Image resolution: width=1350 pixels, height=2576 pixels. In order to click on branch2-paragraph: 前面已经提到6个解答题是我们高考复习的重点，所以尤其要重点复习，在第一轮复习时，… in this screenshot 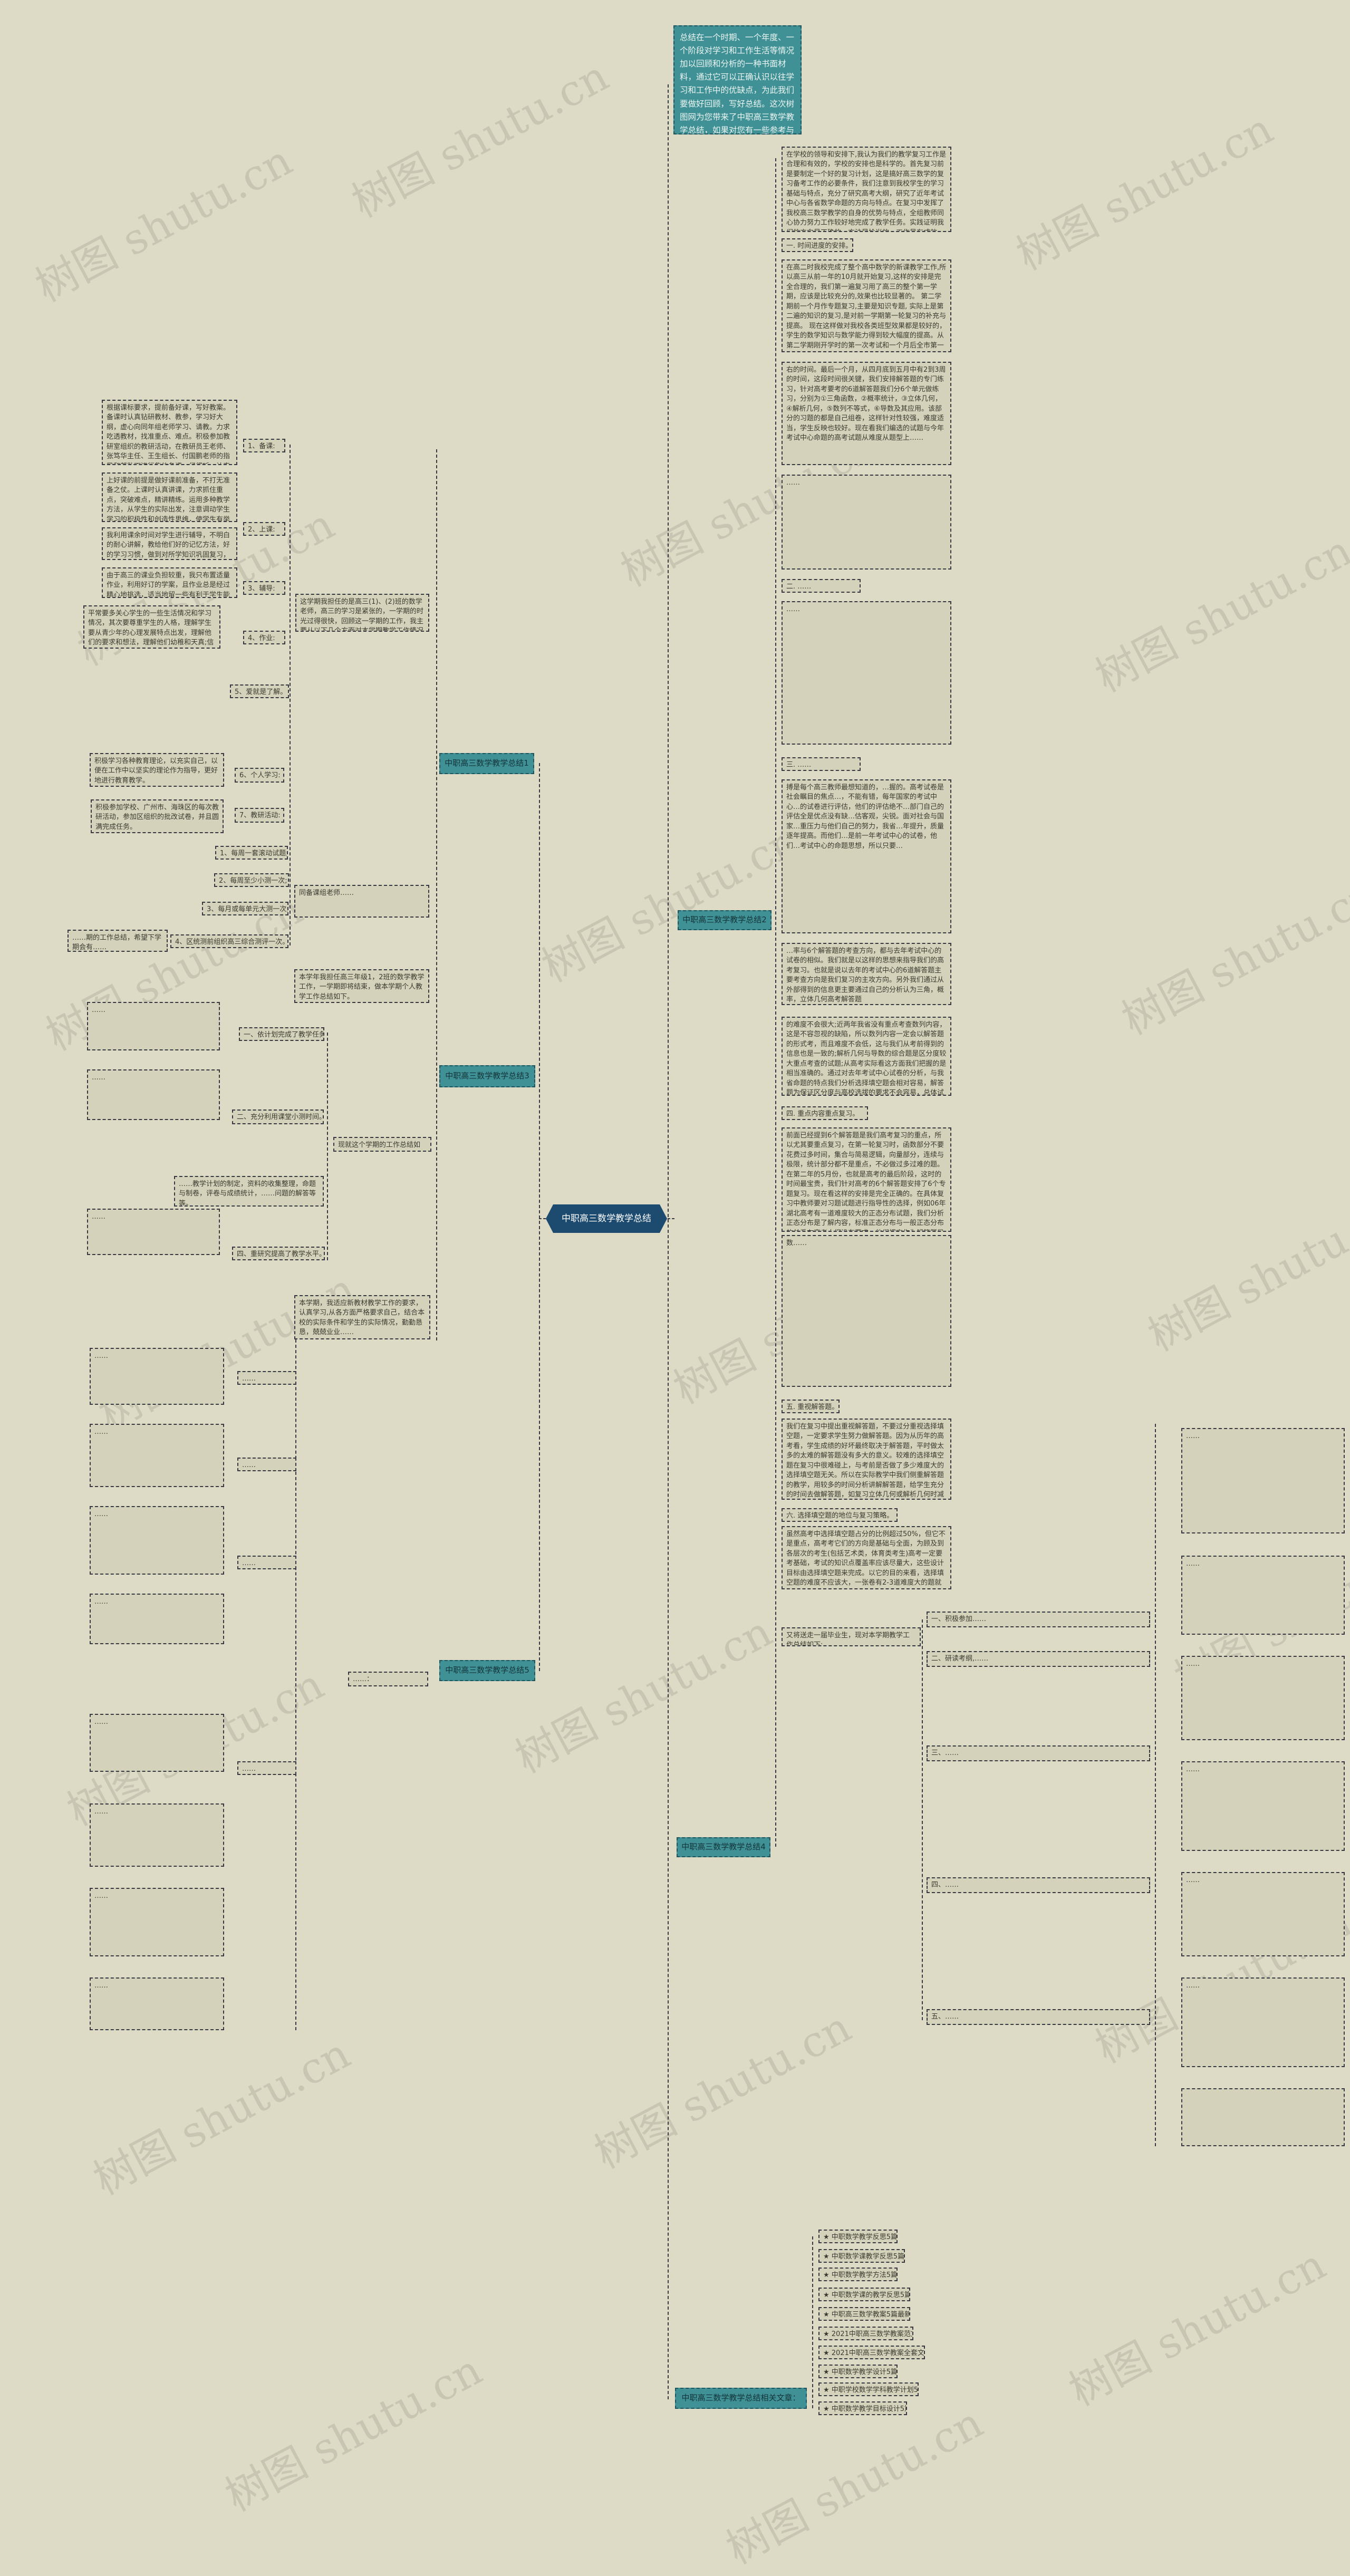, I will do `click(866, 1179)`.